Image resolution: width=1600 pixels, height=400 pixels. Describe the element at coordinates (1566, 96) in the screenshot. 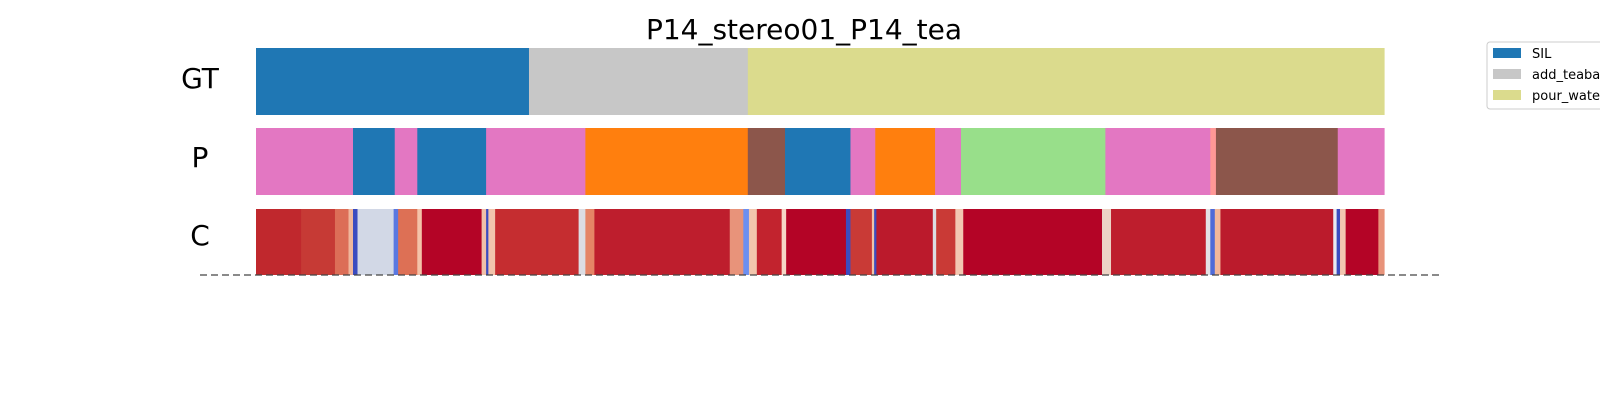

I see `legend-label-pour-water: pour_water` at that location.